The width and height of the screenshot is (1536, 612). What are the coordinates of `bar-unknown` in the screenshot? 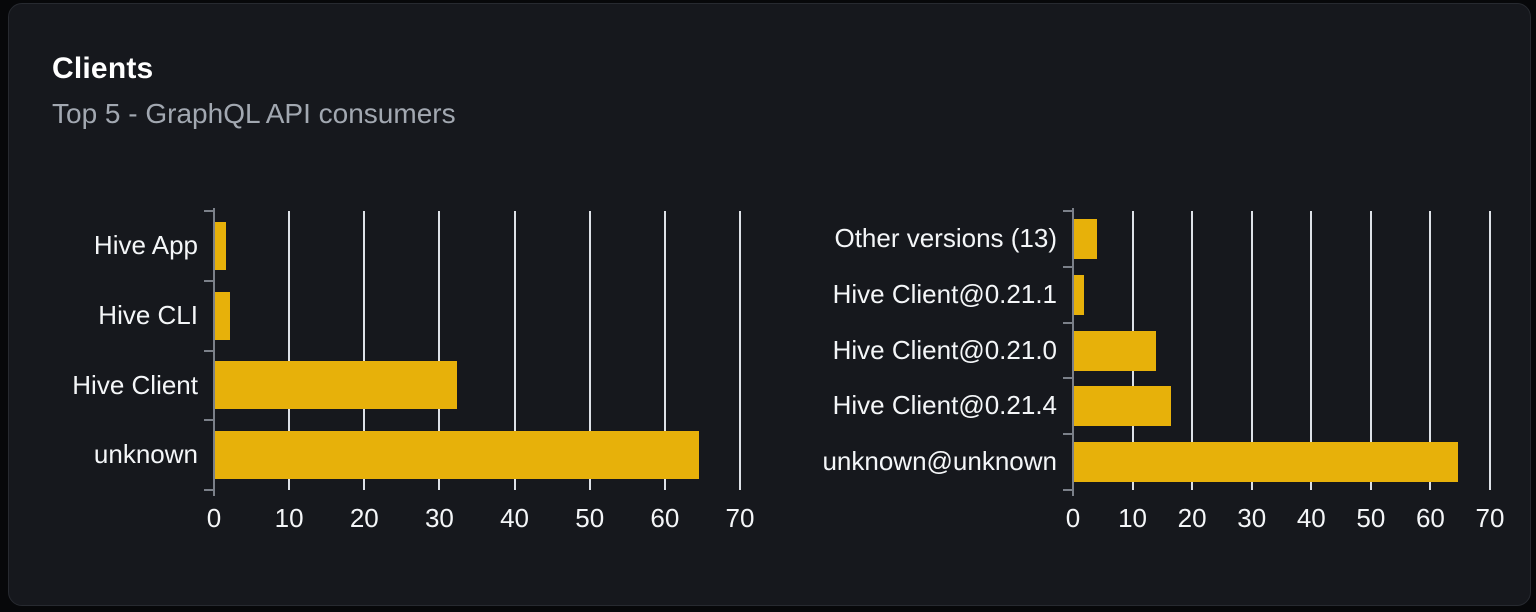 It's located at (457, 455).